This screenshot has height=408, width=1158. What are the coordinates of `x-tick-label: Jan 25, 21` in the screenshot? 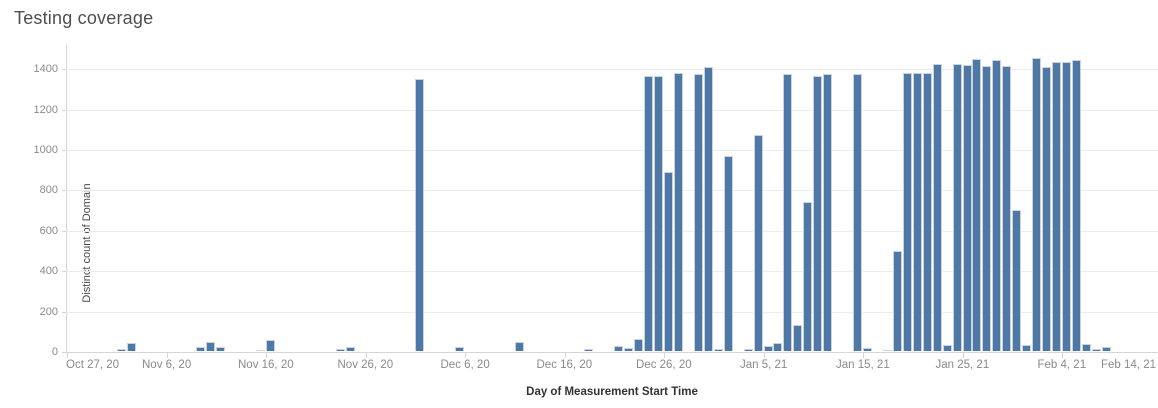 It's located at (962, 365).